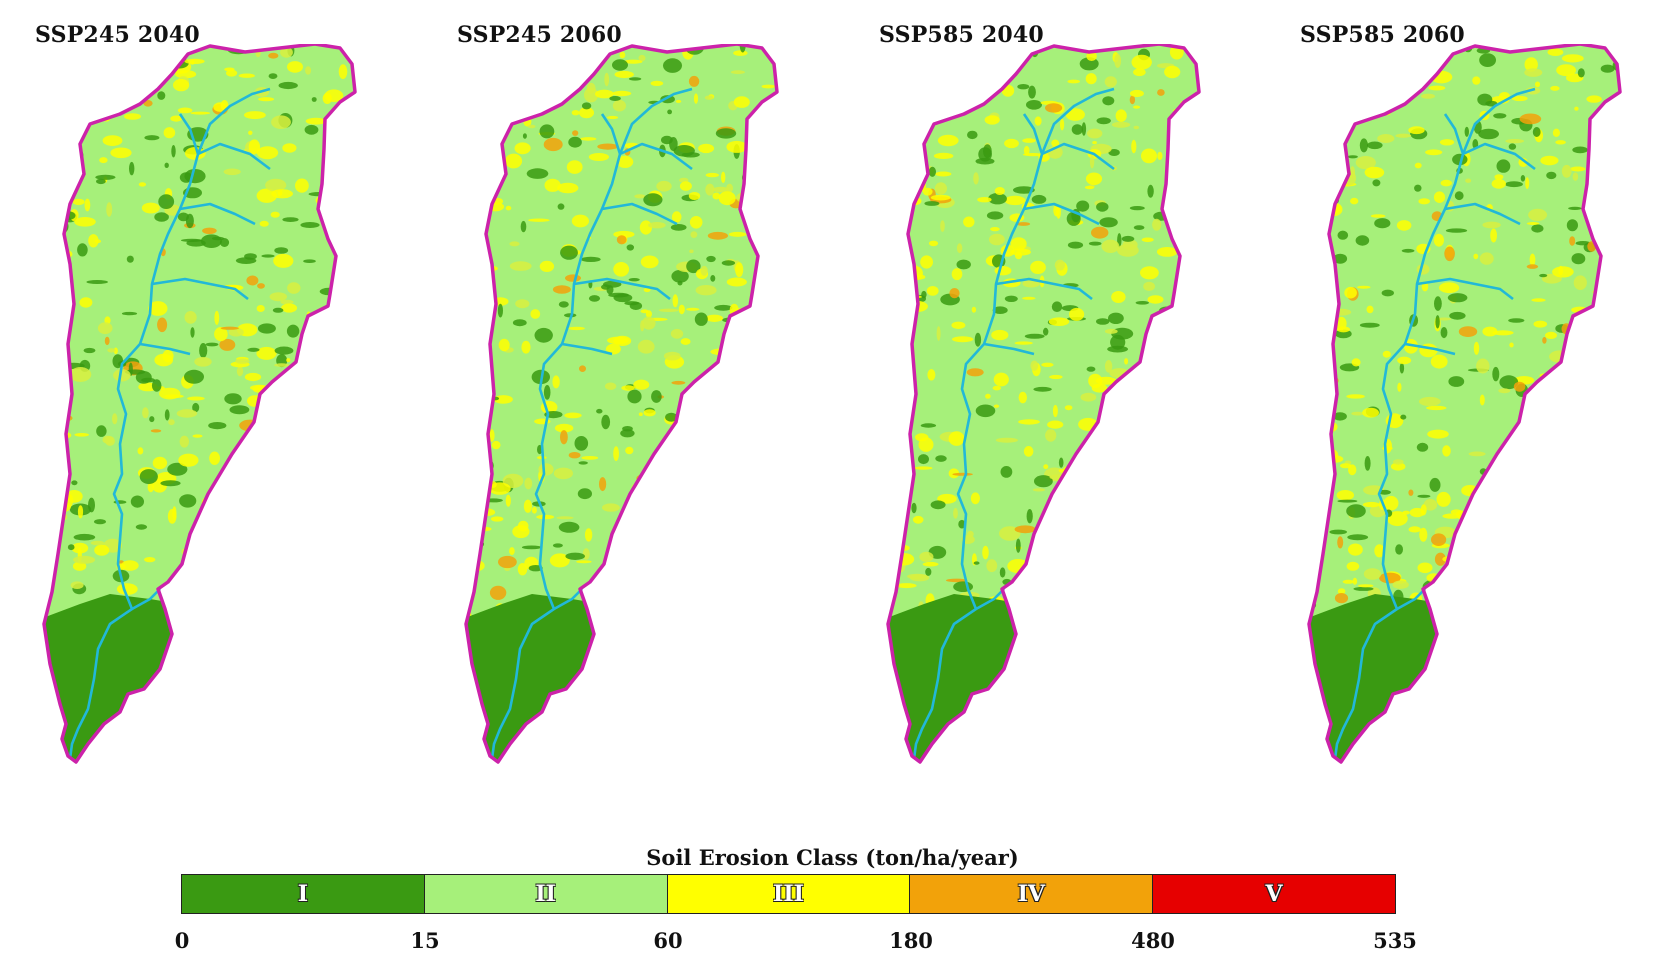 The width and height of the screenshot is (1665, 972). Describe the element at coordinates (668, 940) in the screenshot. I see `legend-tick-60: 60` at that location.